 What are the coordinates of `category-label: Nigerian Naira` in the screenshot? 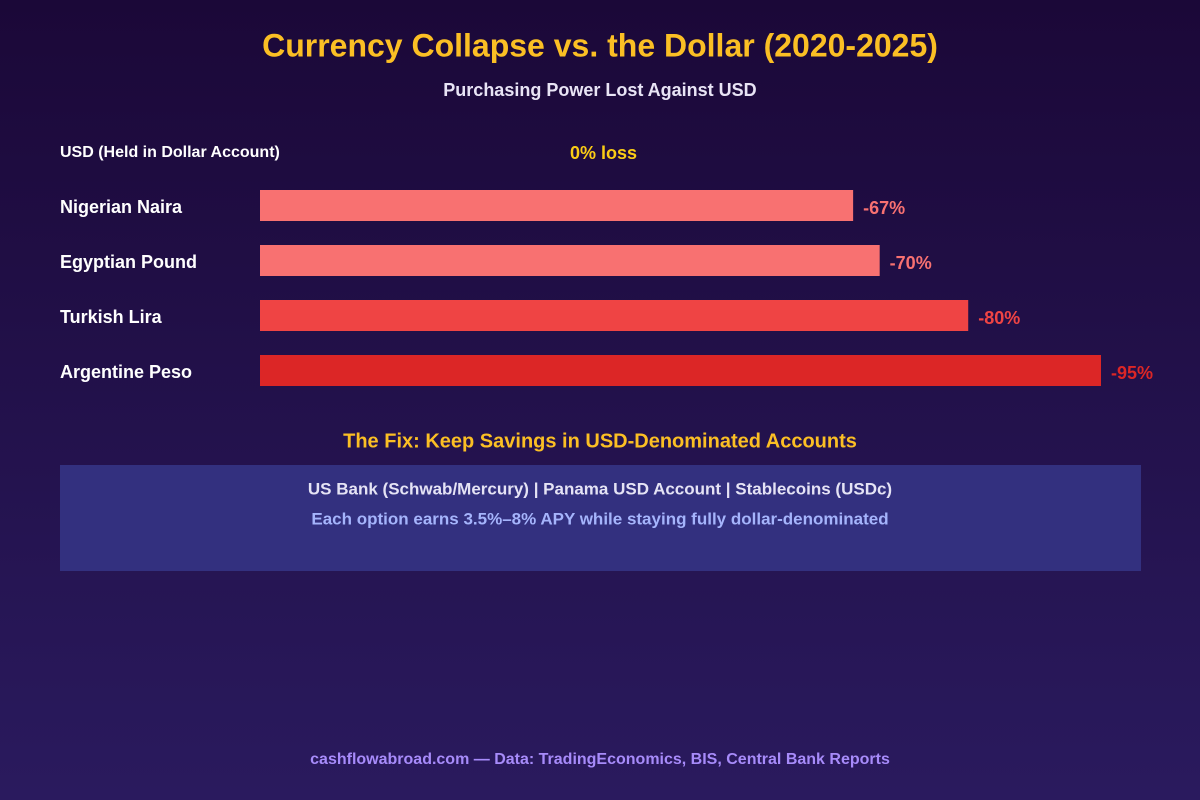 It's located at (121, 207).